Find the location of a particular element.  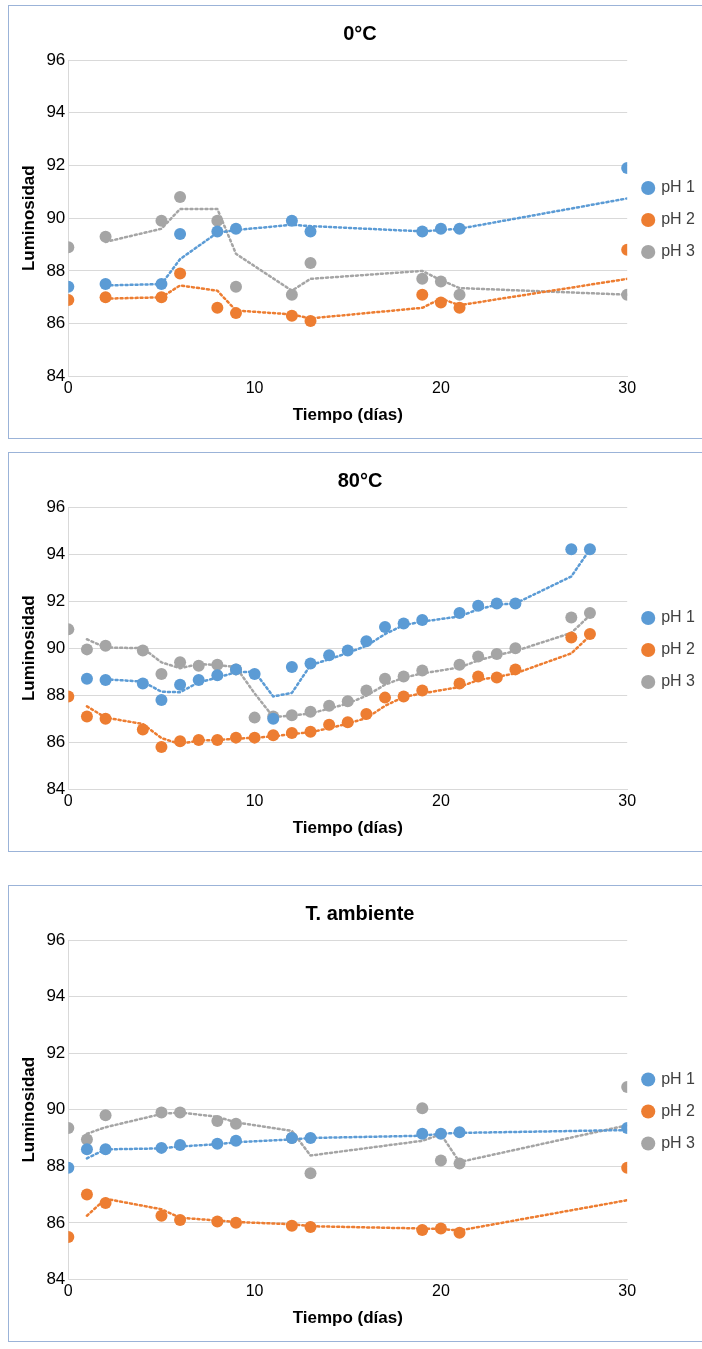

y-tick-label: 90 is located at coordinates (56, 217).